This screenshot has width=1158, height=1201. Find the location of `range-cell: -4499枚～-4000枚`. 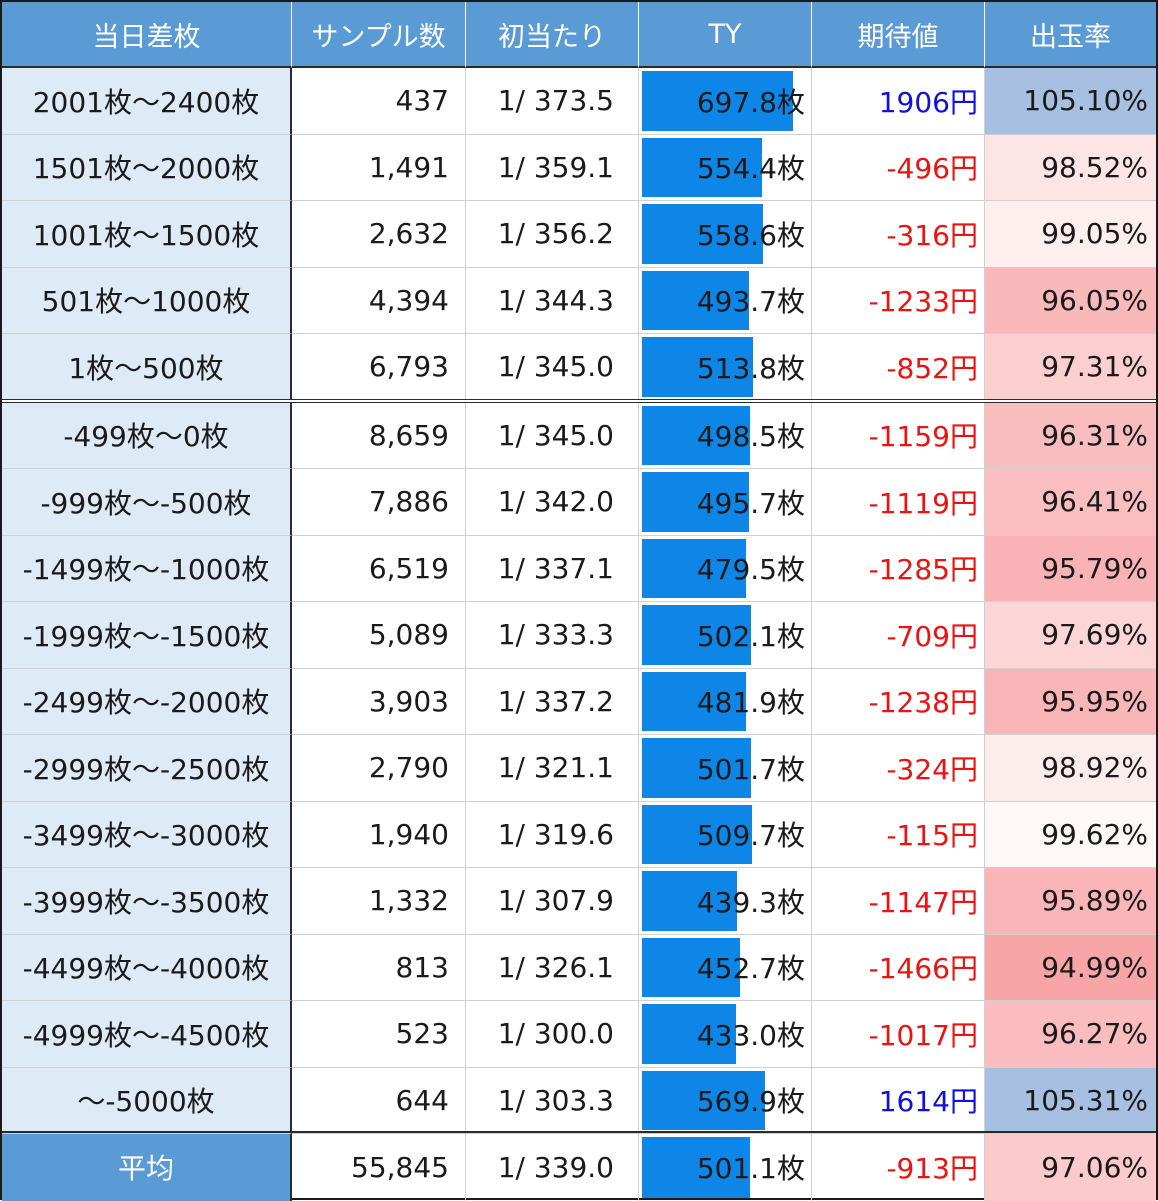

range-cell: -4499枚～-4000枚 is located at coordinates (147, 967).